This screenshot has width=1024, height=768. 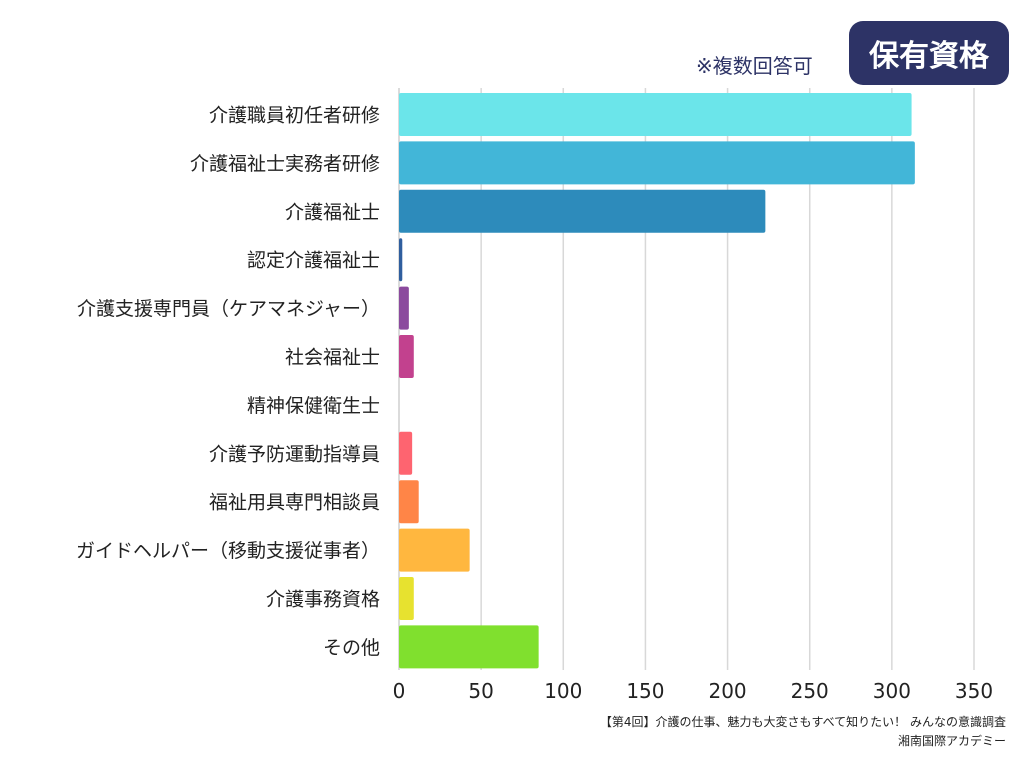 I want to click on x-tick-label: 150, so click(x=645, y=691).